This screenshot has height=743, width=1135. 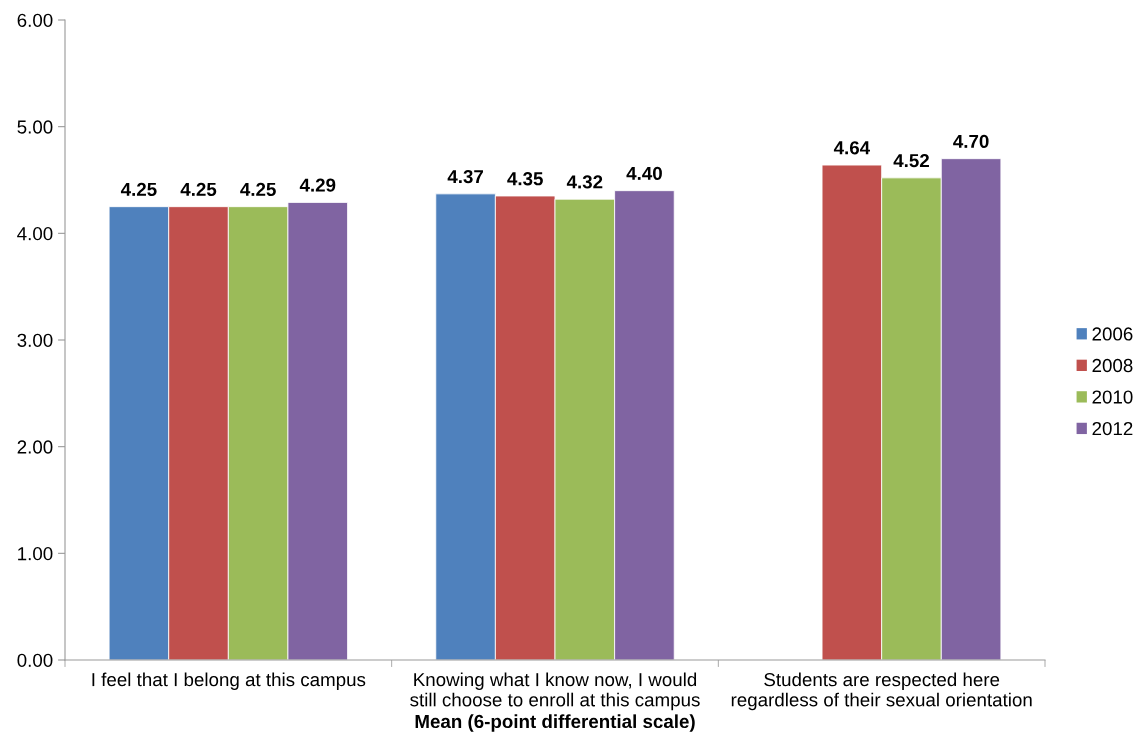 I want to click on y-tick-label: 5.00, so click(x=35, y=127).